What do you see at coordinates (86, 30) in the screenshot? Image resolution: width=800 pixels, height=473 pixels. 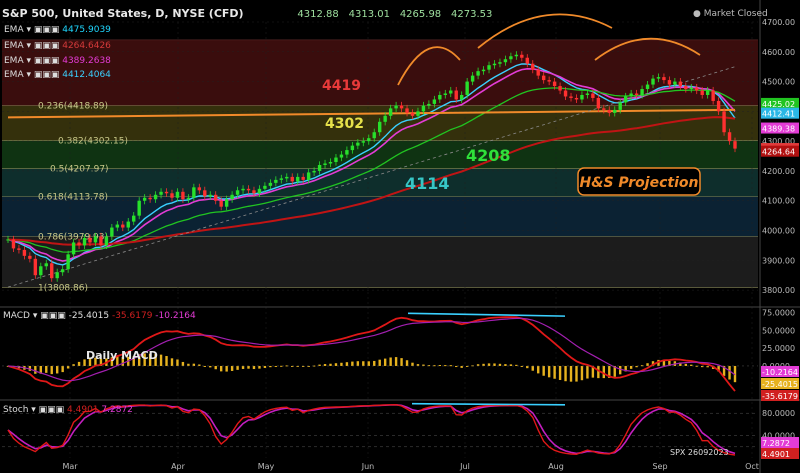 I see `ema-value: 4475.9039` at bounding box center [86, 30].